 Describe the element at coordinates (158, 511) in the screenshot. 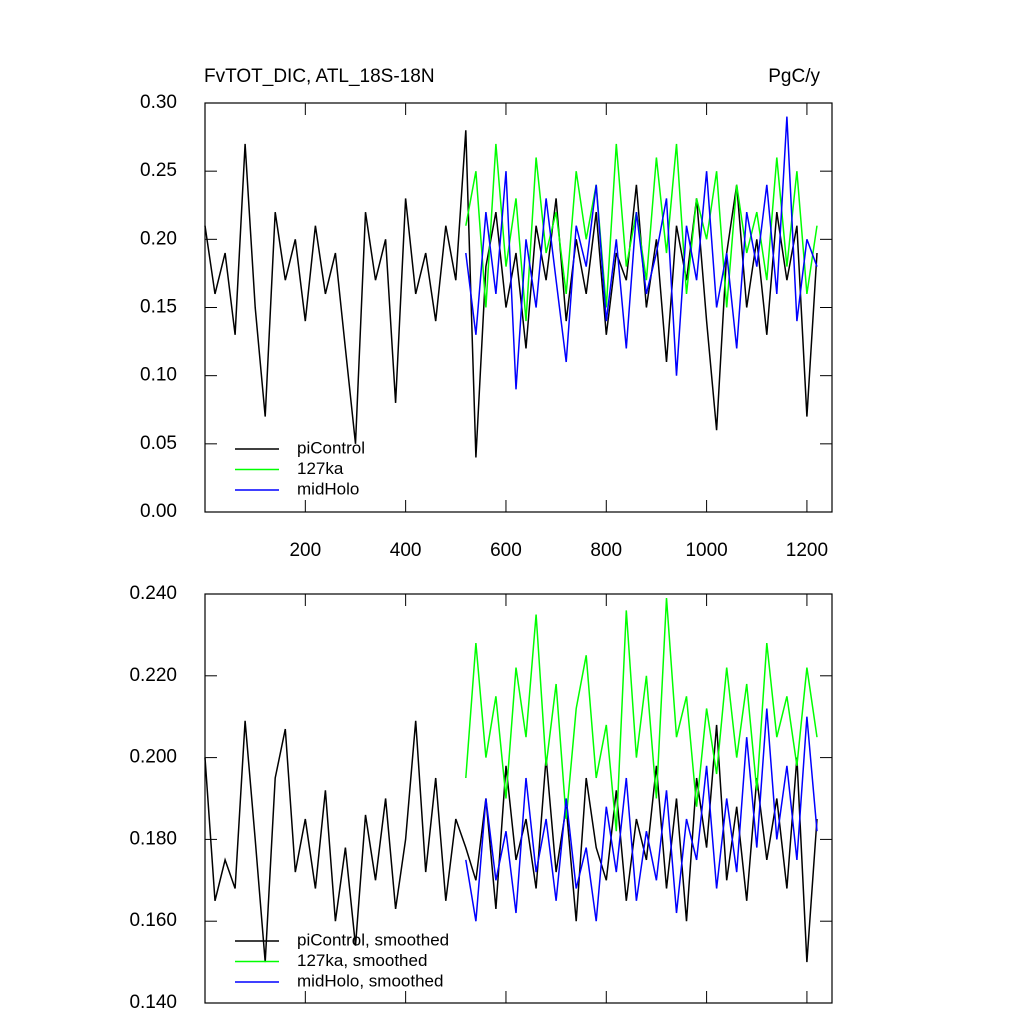

I see `y-tick-label: 0.00` at that location.